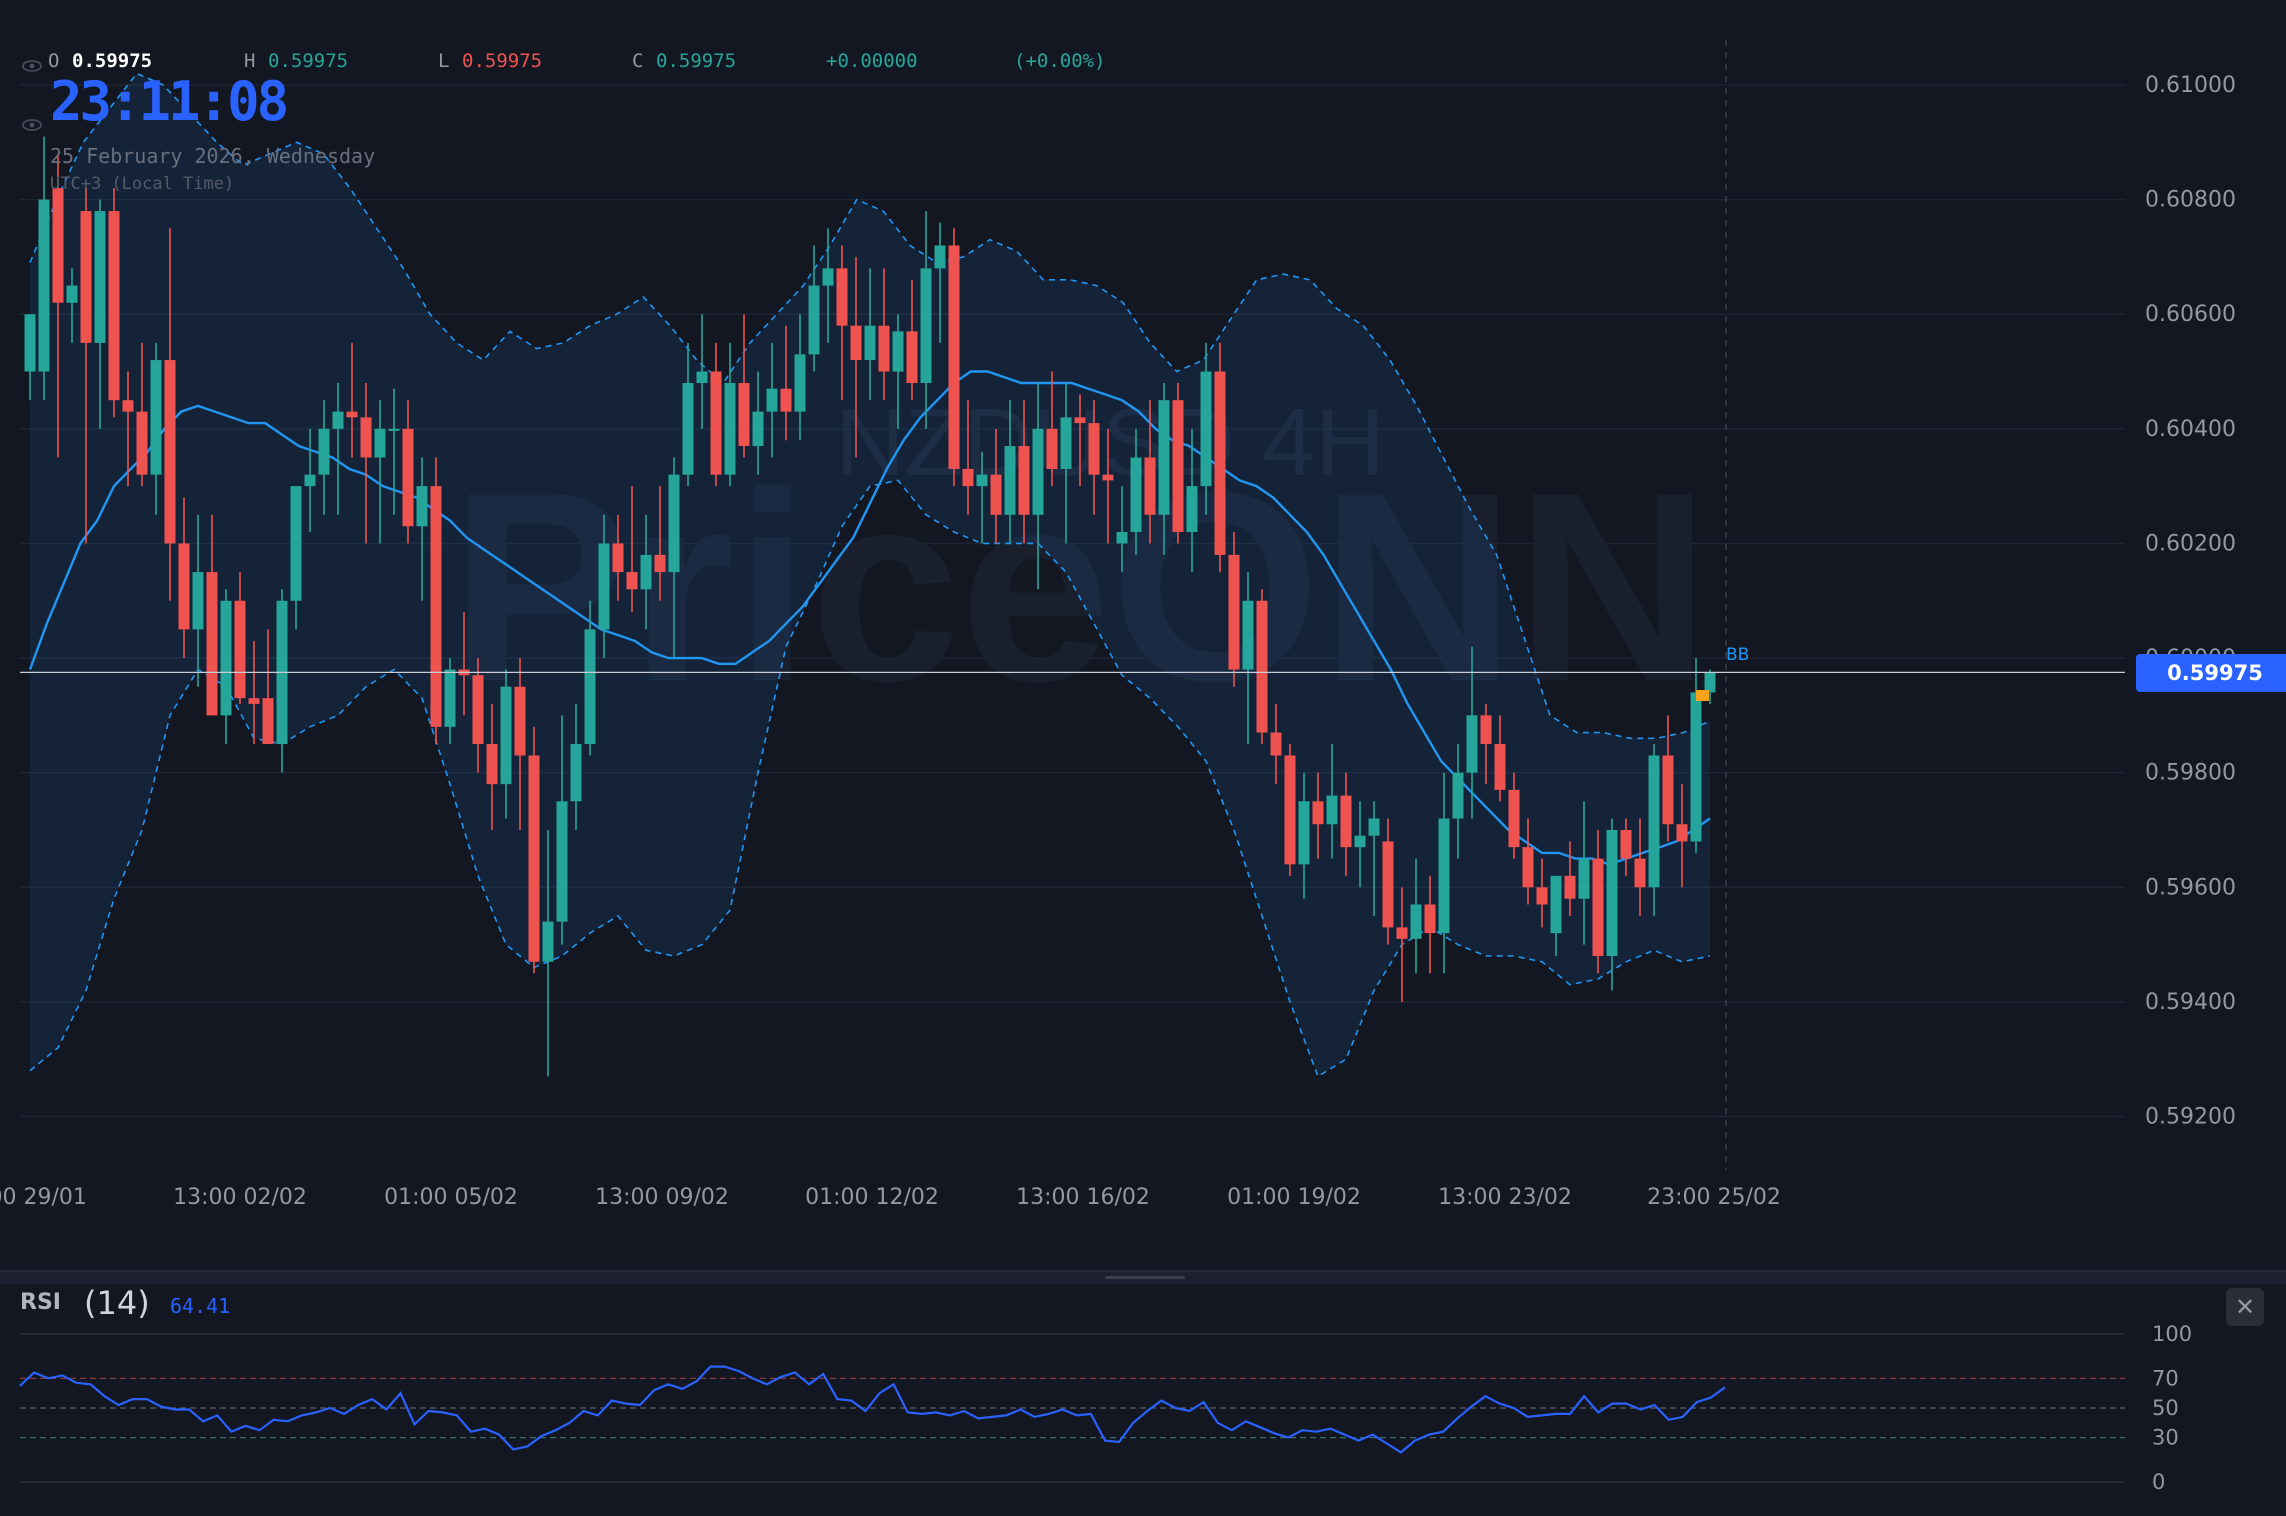 The width and height of the screenshot is (2286, 1516). I want to click on time-tick-label: 01:00 05/02, so click(451, 1197).